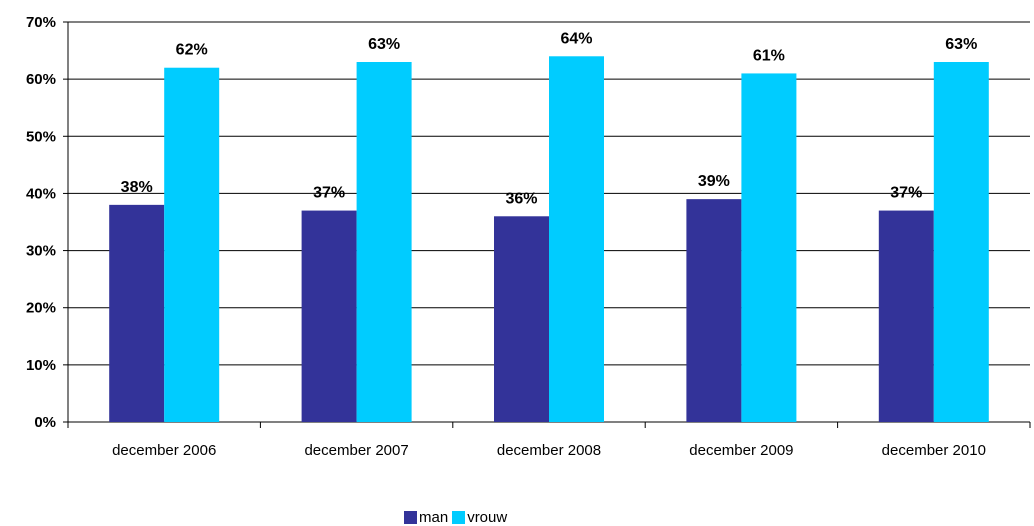  Describe the element at coordinates (41, 79) in the screenshot. I see `y-tick-label: 60%` at that location.